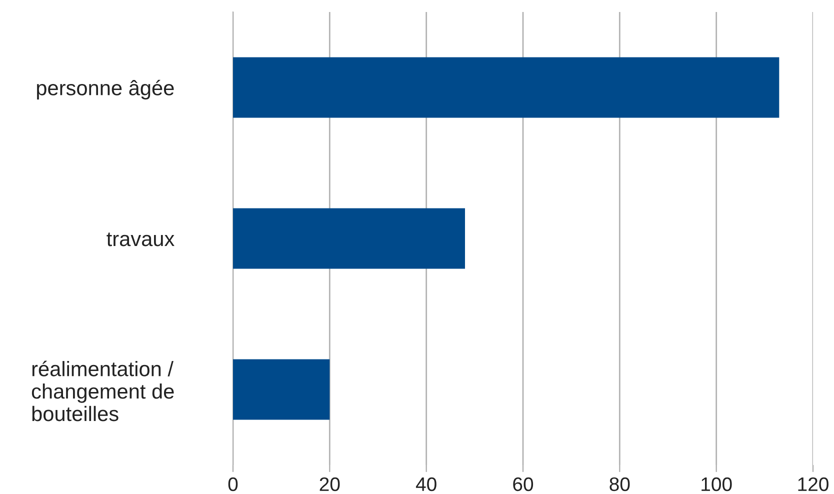  What do you see at coordinates (717, 484) in the screenshot?
I see `x-tick-label: 100` at bounding box center [717, 484].